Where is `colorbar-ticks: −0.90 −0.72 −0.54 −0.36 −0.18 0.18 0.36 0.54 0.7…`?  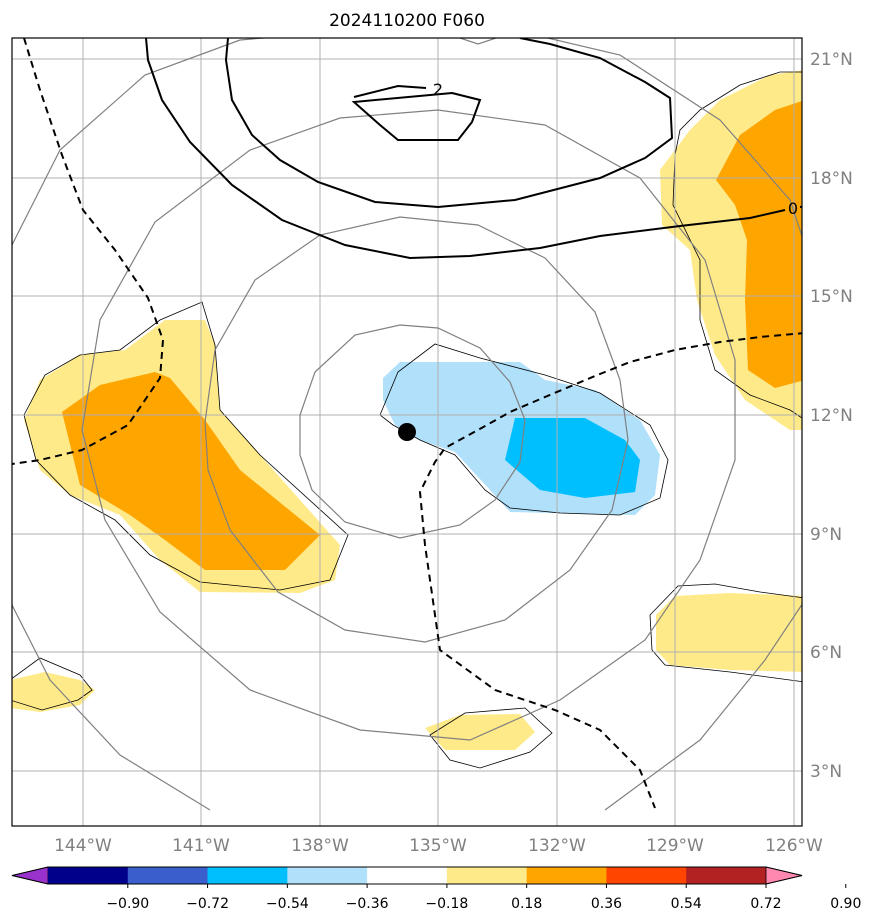
colorbar-ticks: −0.90 −0.72 −0.54 −0.36 −0.18 0.18 0.36 0.54 0.7… is located at coordinates (483, 898).